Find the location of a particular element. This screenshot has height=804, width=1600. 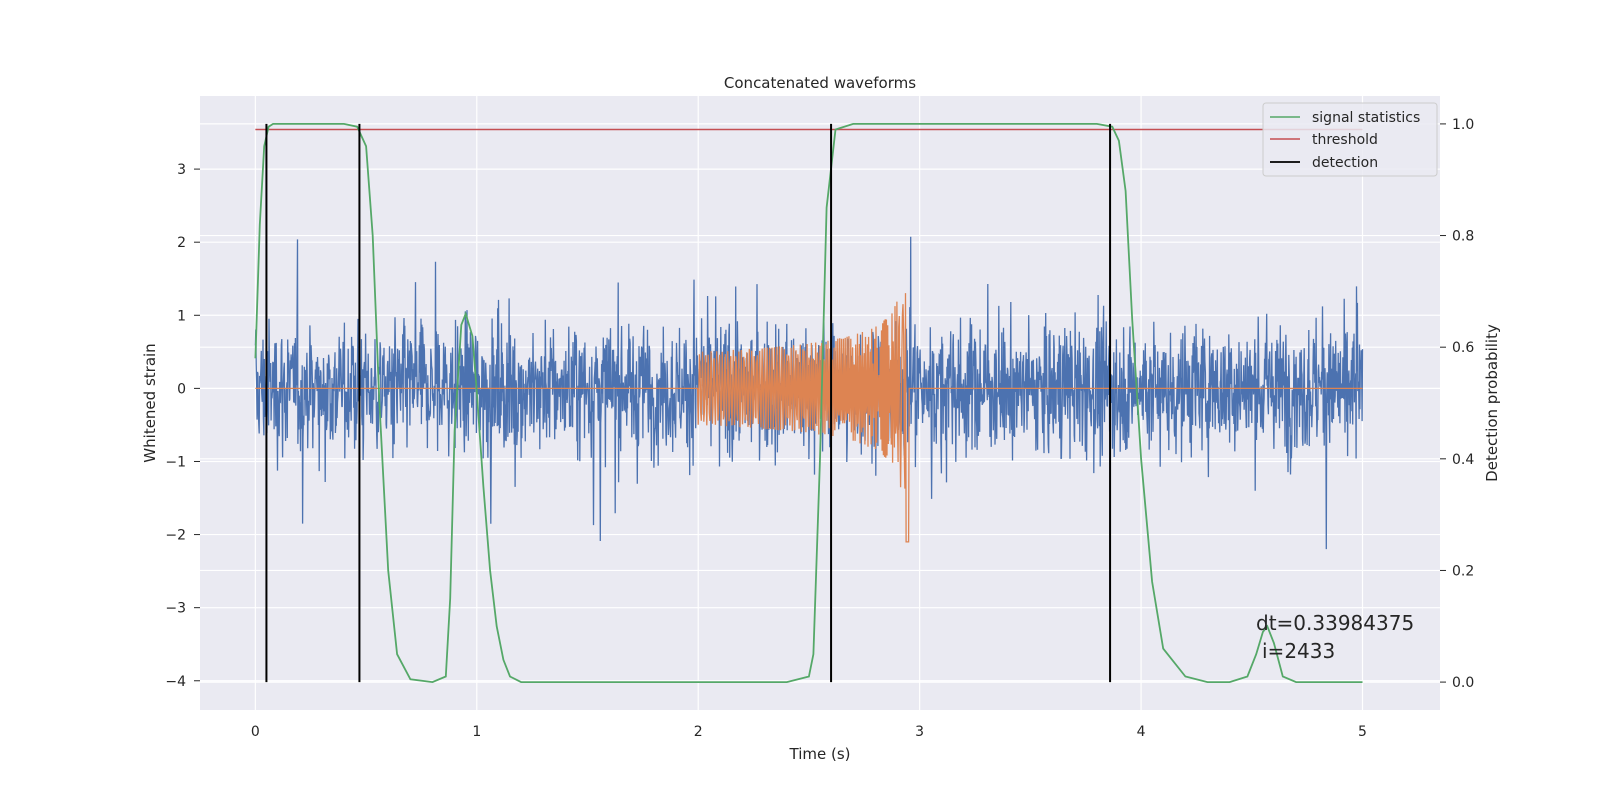

y2-axis-label: Detection probability is located at coordinates (1492, 403).